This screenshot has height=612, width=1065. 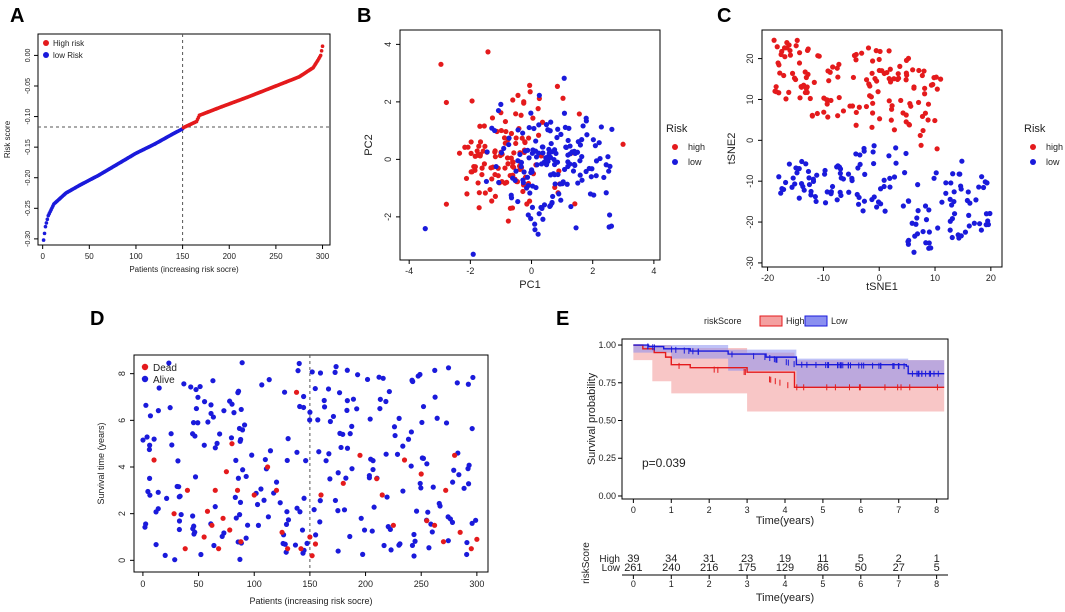 I want to click on panel-c-legend-title: Risk, so click(x=1035, y=129).